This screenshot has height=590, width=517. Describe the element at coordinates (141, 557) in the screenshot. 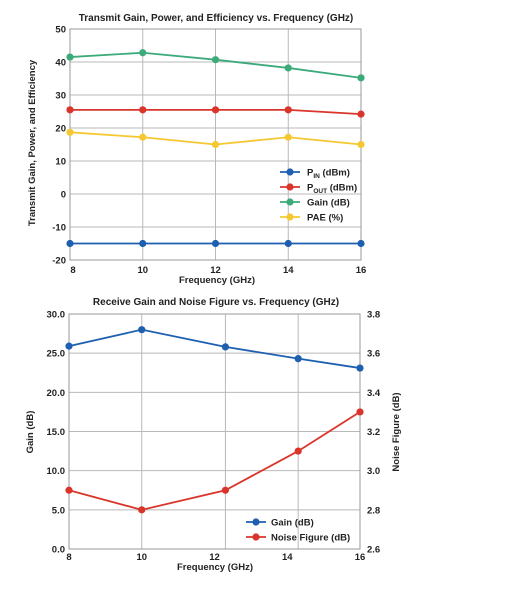

I see `receive-x-tick-label: 10` at that location.